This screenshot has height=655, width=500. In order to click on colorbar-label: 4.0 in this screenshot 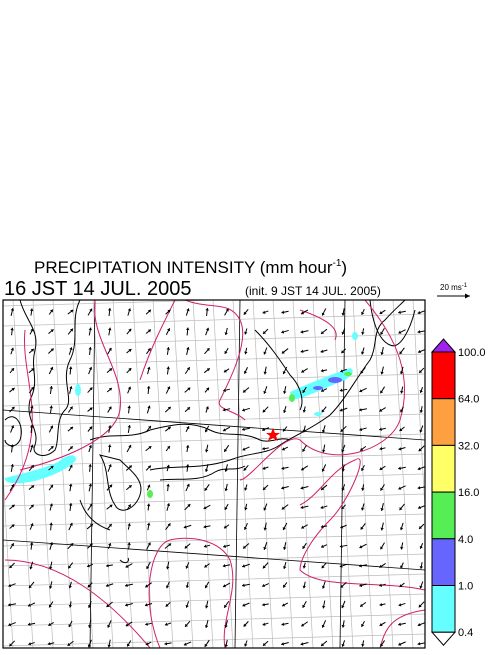, I will do `click(465, 540)`.